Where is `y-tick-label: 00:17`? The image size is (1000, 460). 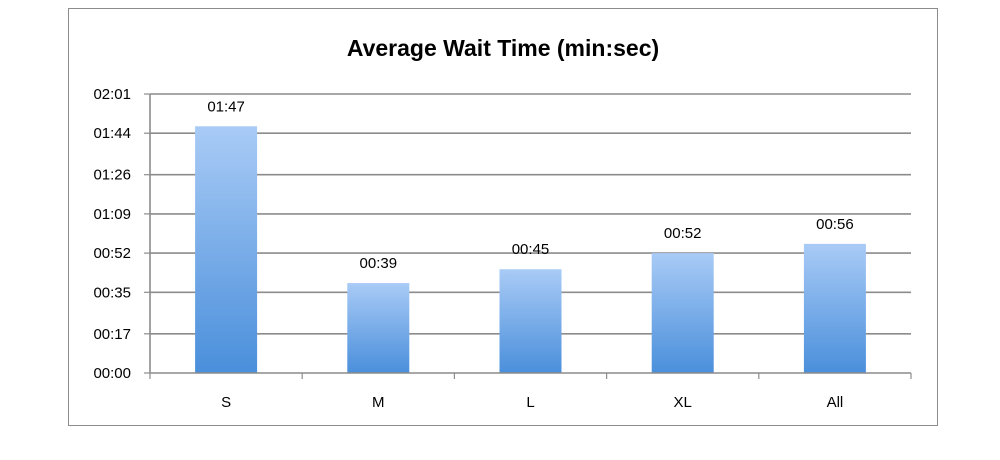 y-tick-label: 00:17 is located at coordinates (112, 334).